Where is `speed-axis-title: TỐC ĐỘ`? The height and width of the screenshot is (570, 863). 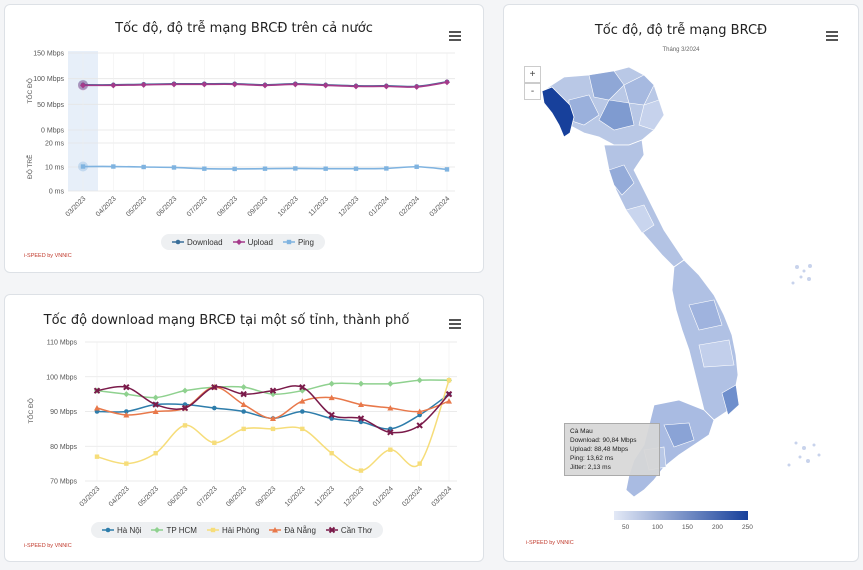 speed-axis-title: TỐC ĐỘ is located at coordinates (29, 90).